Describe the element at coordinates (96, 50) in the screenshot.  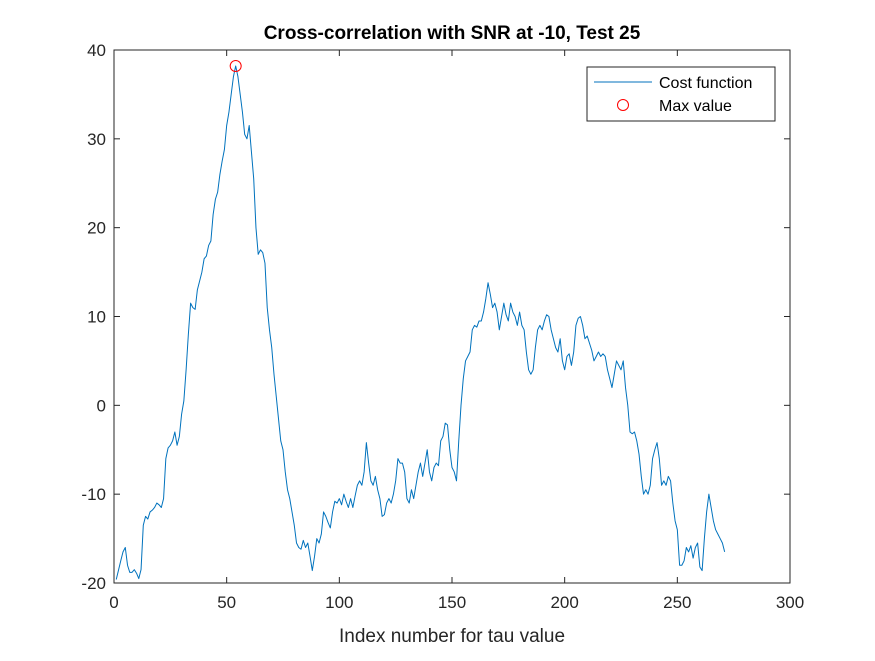
I see `y-tick-label: 40` at that location.